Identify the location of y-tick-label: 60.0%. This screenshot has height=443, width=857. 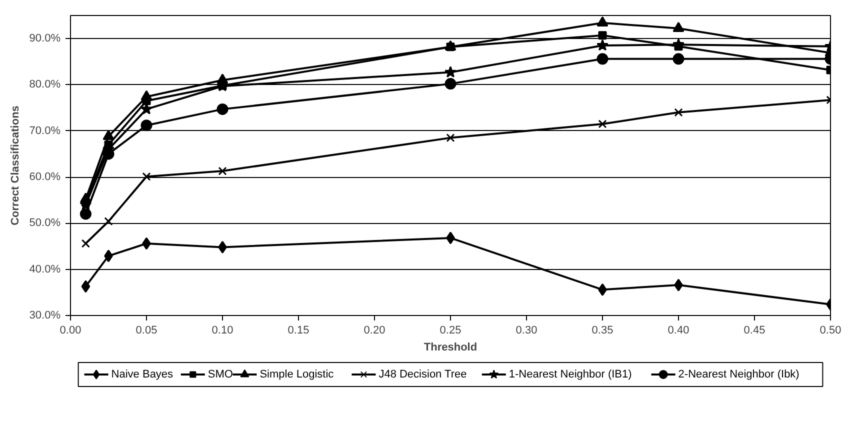
(45, 177).